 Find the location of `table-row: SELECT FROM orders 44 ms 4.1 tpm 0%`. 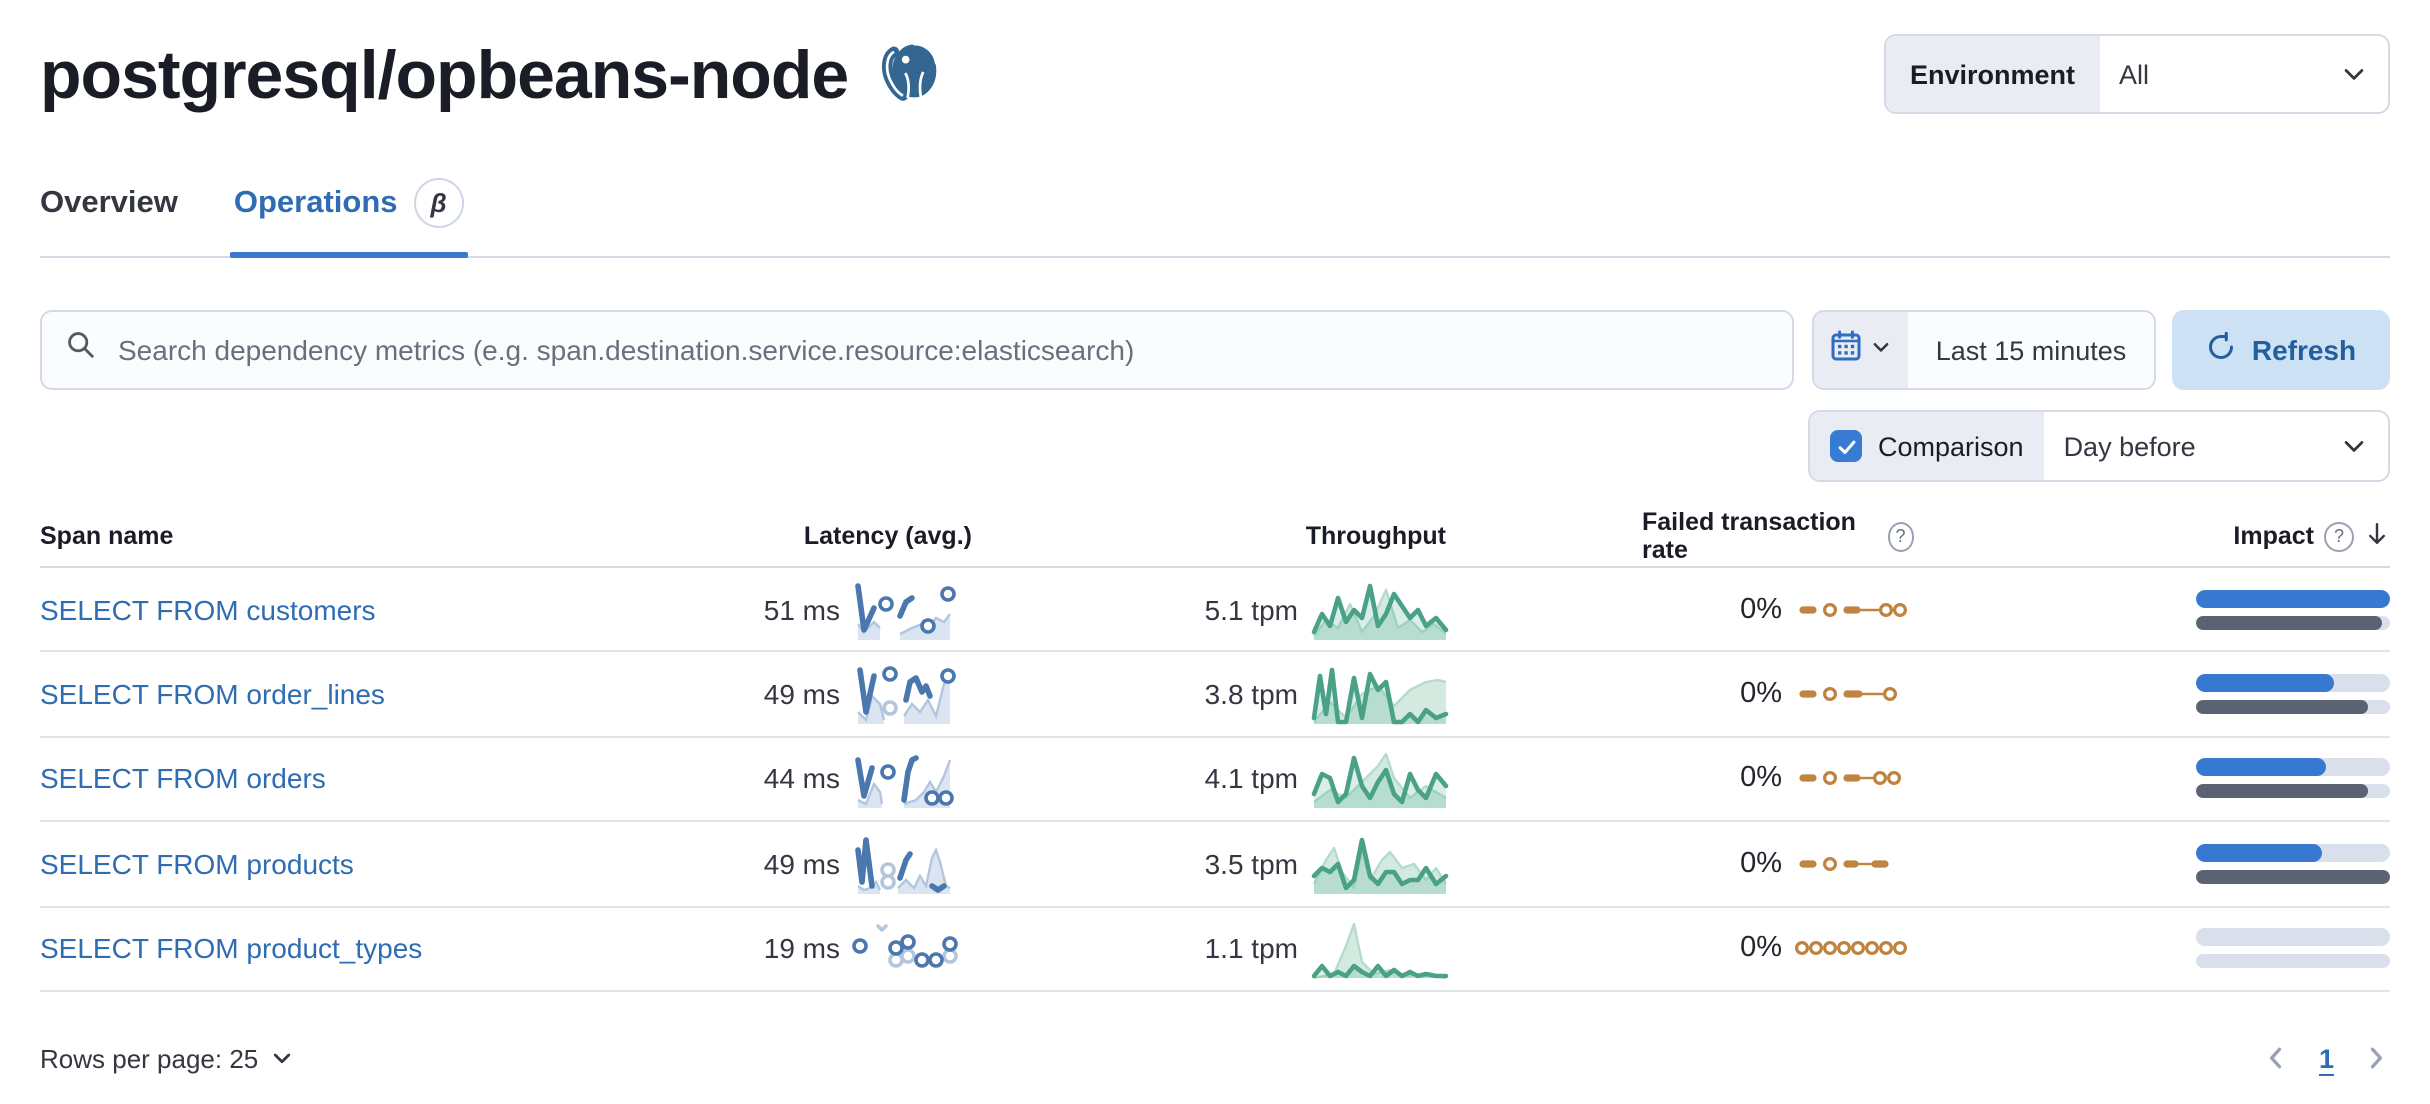

table-row: SELECT FROM orders 44 ms 4.1 tpm 0% is located at coordinates (1215, 780).